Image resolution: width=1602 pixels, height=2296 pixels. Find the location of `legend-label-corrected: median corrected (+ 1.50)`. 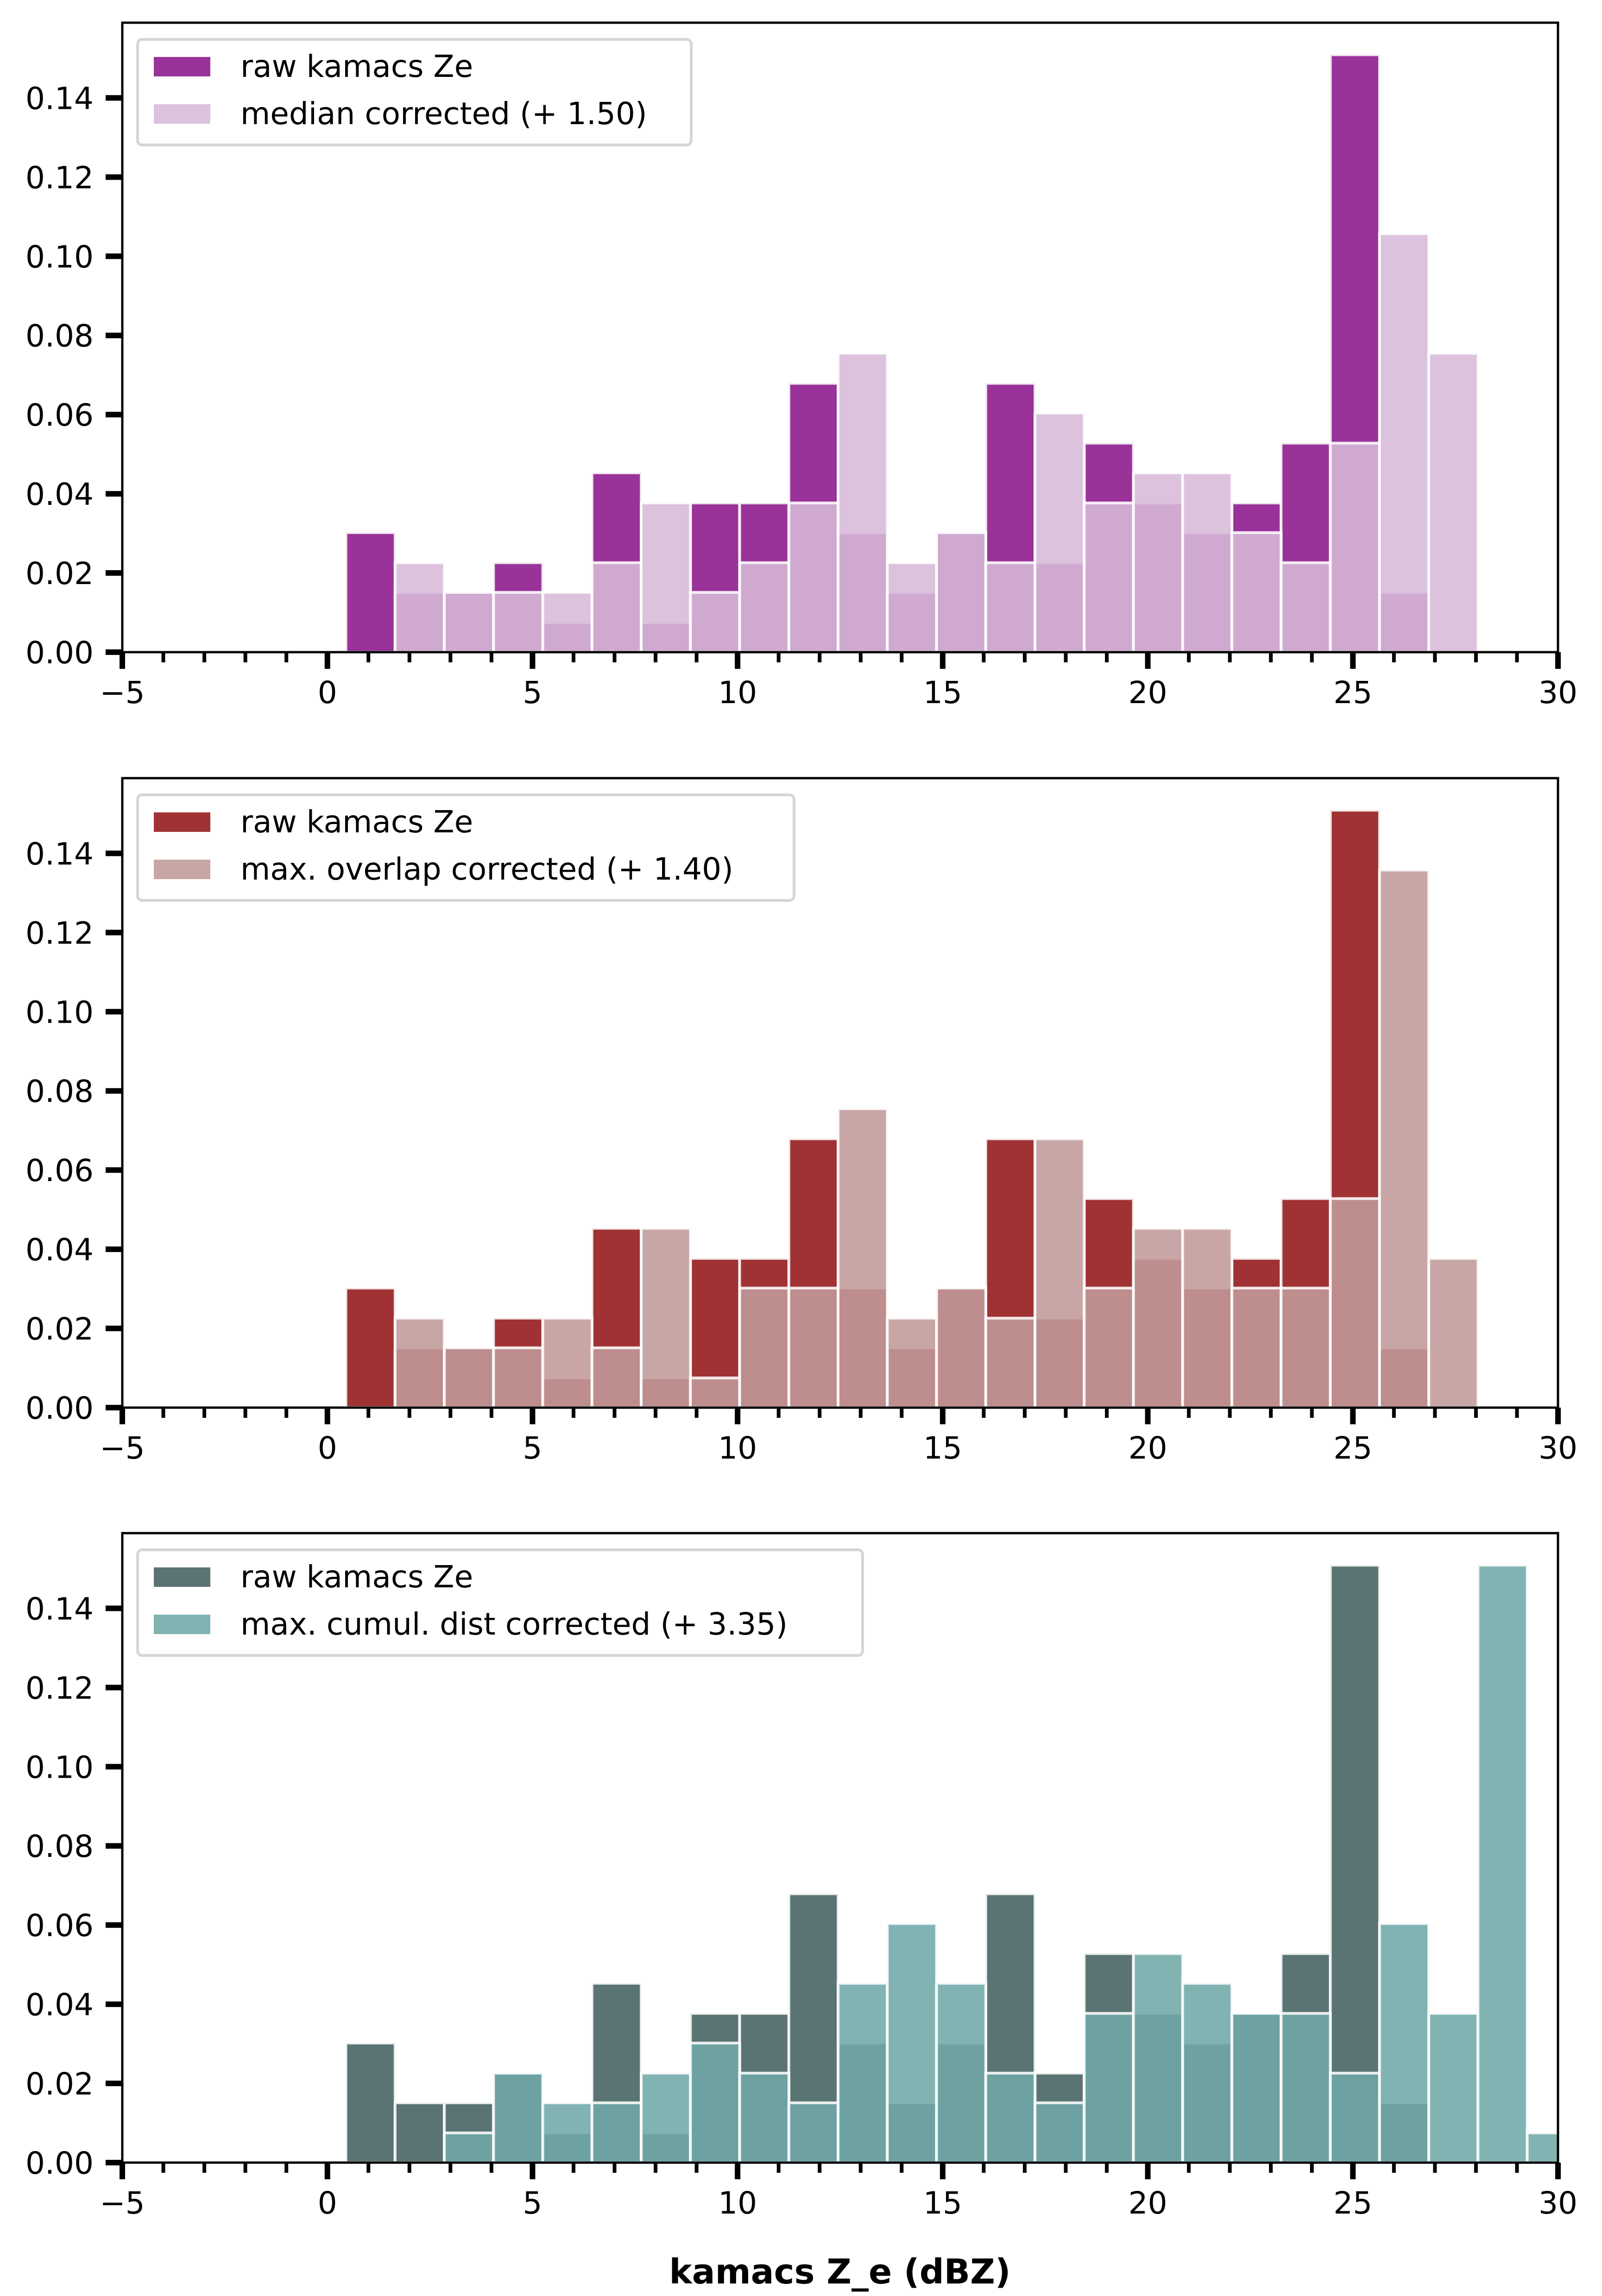

legend-label-corrected: median corrected (+ 1.50) is located at coordinates (443, 114).